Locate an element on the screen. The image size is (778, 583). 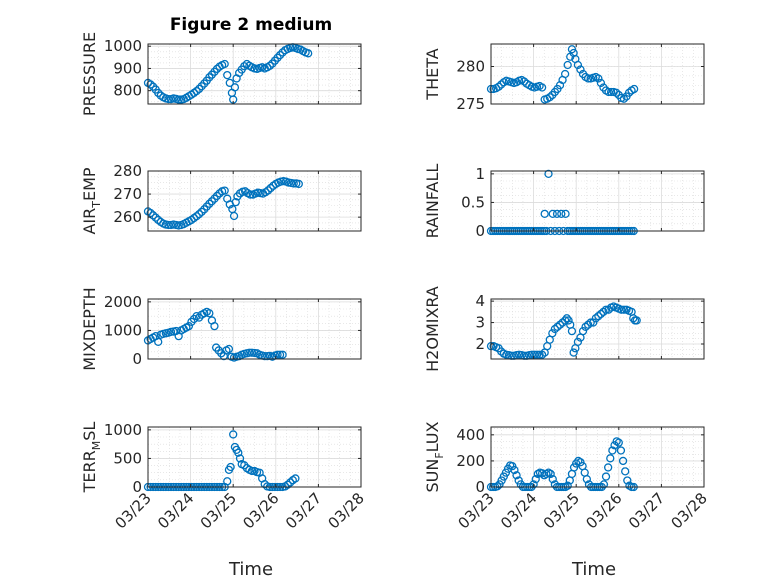
y-axis-label-tail: EMP is located at coordinates (89, 184).